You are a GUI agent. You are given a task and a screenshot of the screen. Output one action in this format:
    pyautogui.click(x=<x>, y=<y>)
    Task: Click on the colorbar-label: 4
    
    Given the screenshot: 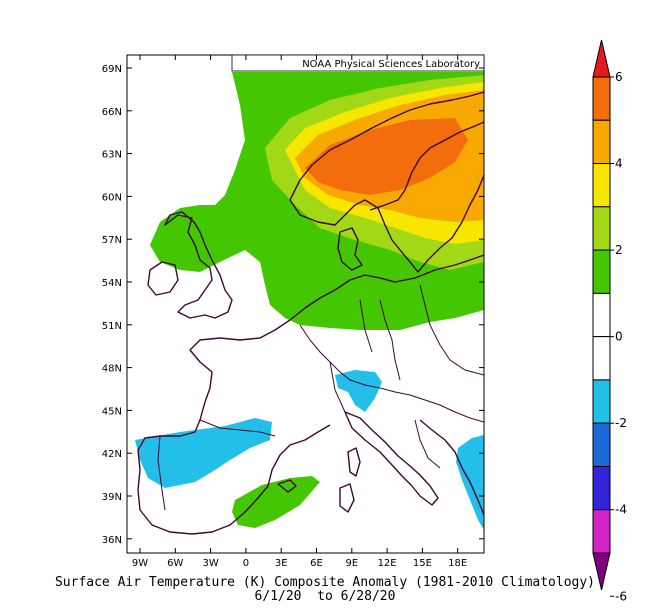 What is the action you would take?
    pyautogui.click(x=619, y=164)
    